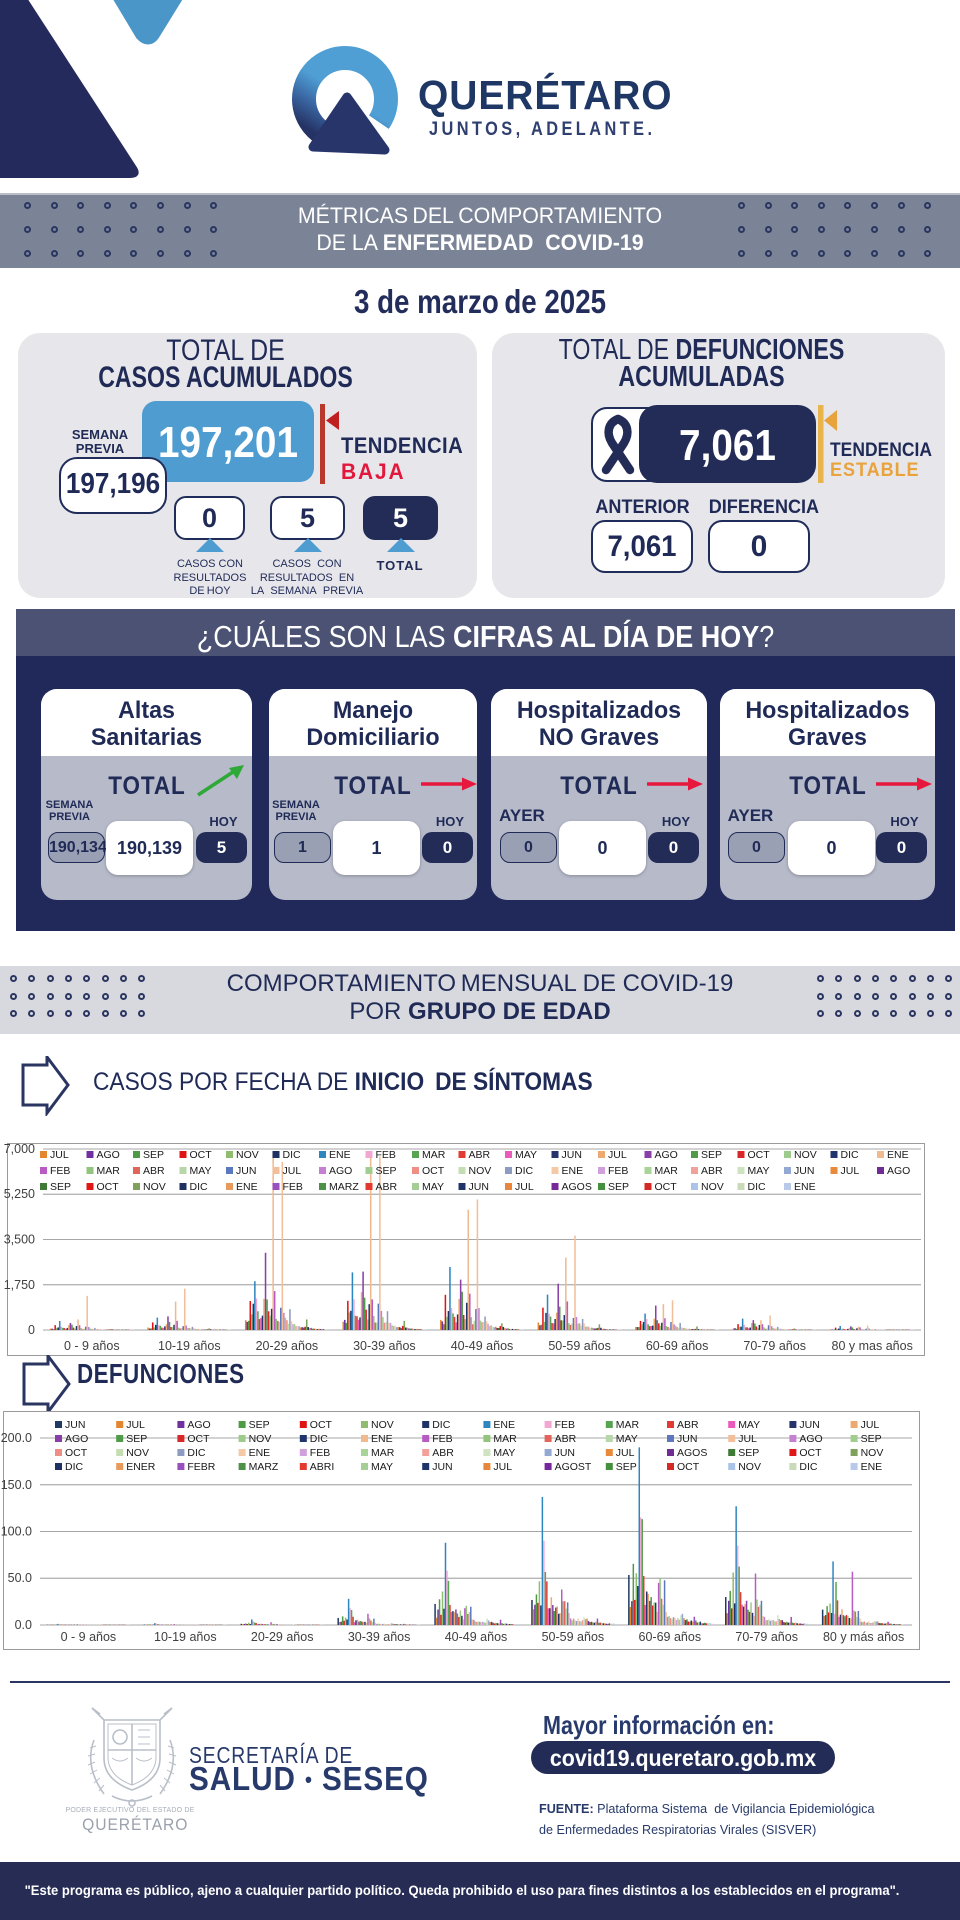 Image resolution: width=960 pixels, height=1920 pixels. I want to click on svg-text: 60-69 años, so click(670, 1637).